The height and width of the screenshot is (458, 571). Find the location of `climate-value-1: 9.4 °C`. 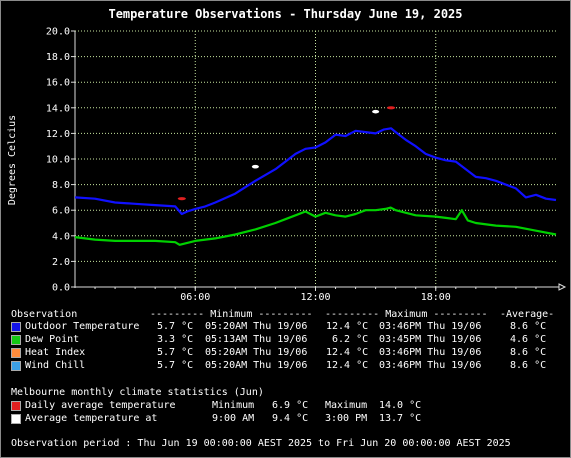

climate-value-1: 9.4 °C is located at coordinates (290, 418).